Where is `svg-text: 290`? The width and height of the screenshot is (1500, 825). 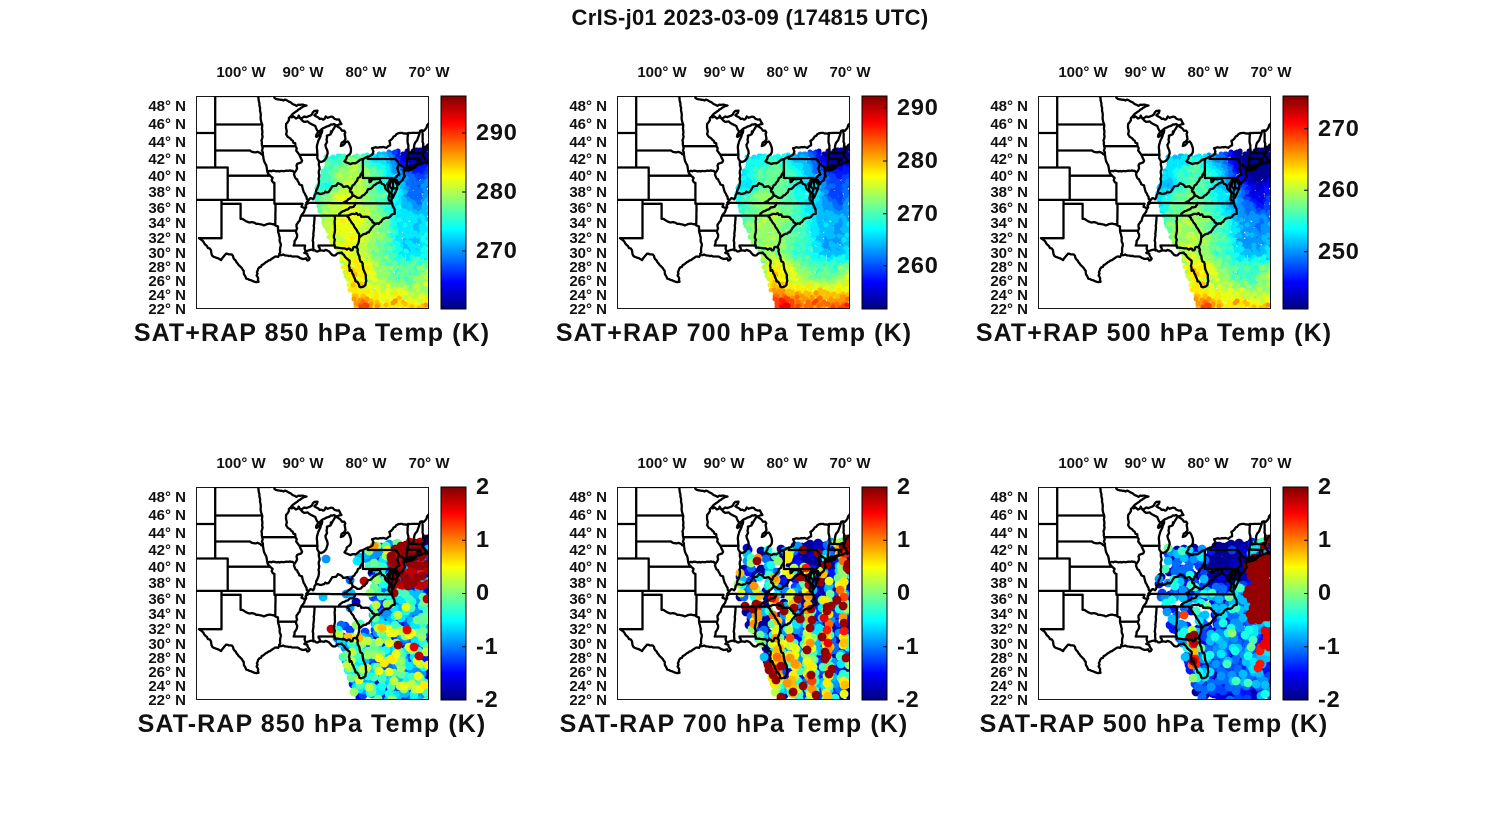
svg-text: 290 is located at coordinates (918, 107).